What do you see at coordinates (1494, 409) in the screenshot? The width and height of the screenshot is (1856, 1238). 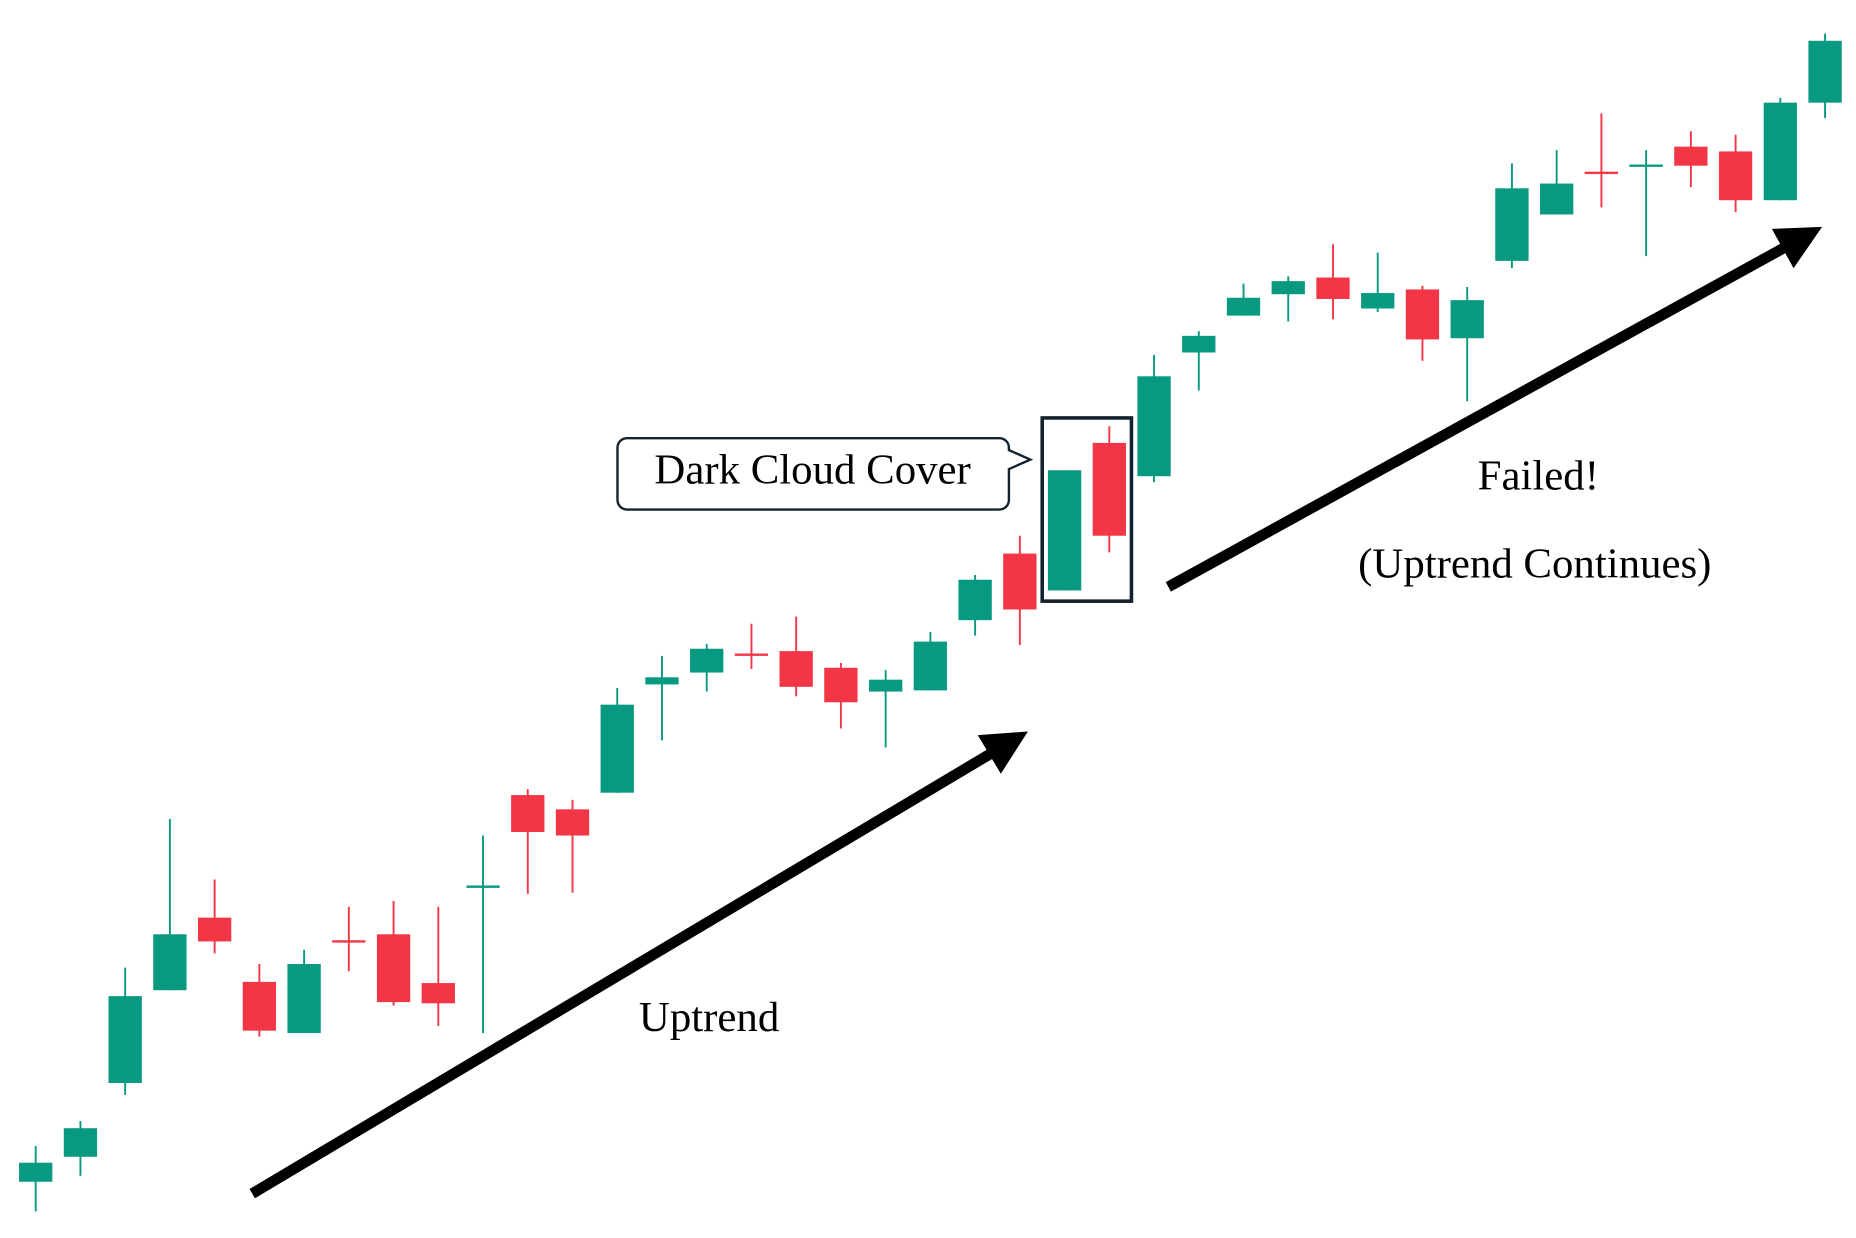 I see `trend-arrow` at bounding box center [1494, 409].